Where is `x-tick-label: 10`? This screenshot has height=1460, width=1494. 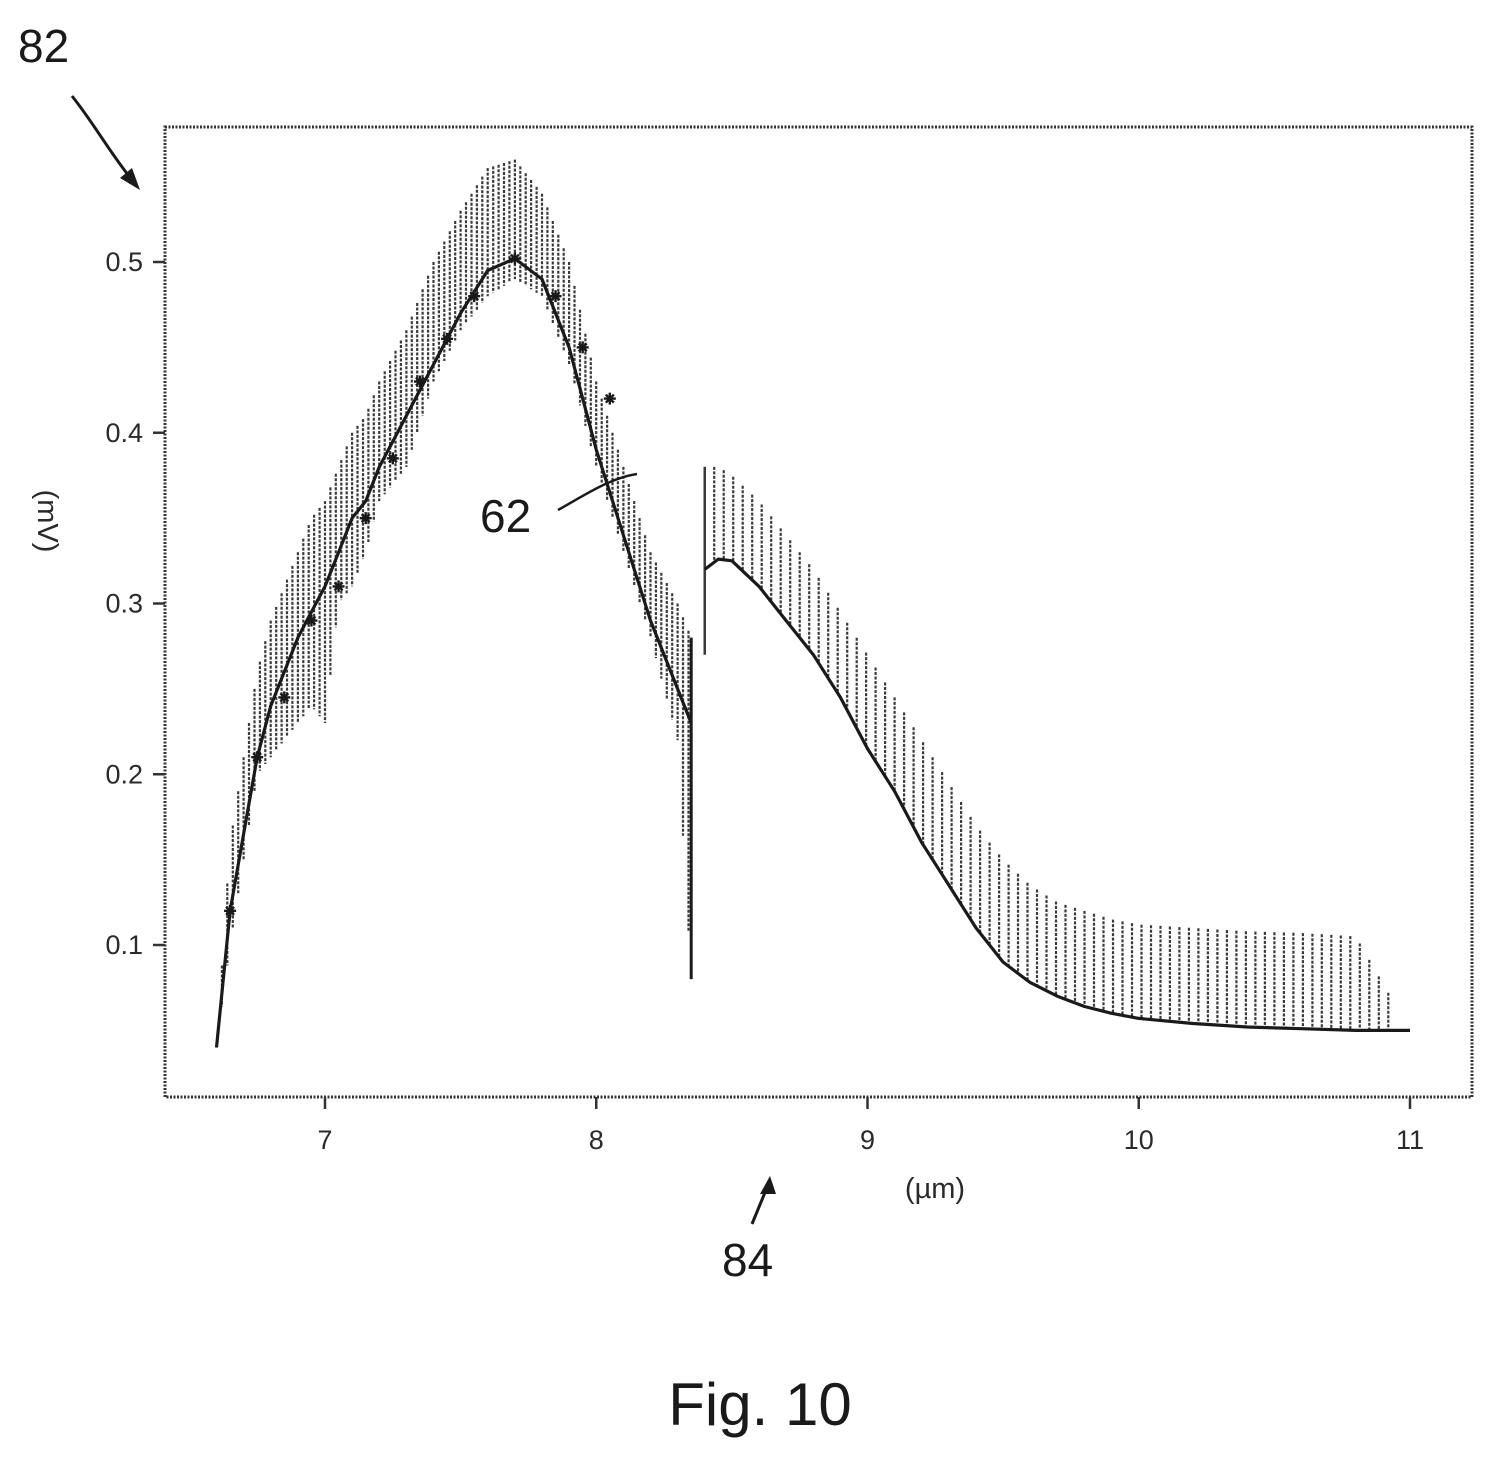
x-tick-label: 10 is located at coordinates (1139, 1140).